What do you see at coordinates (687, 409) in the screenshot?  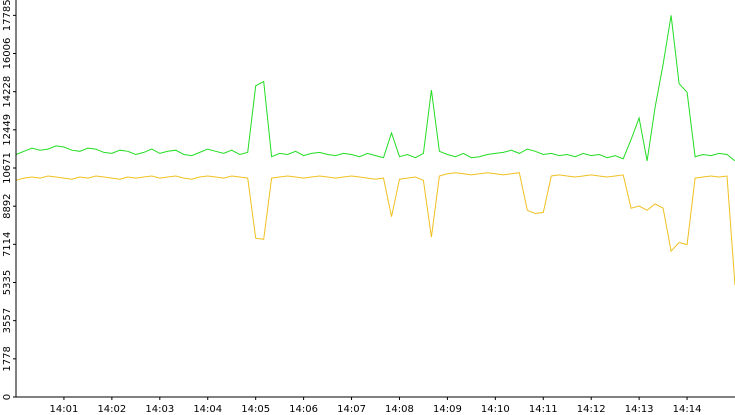 I see `x-tick-label: 14:14` at bounding box center [687, 409].